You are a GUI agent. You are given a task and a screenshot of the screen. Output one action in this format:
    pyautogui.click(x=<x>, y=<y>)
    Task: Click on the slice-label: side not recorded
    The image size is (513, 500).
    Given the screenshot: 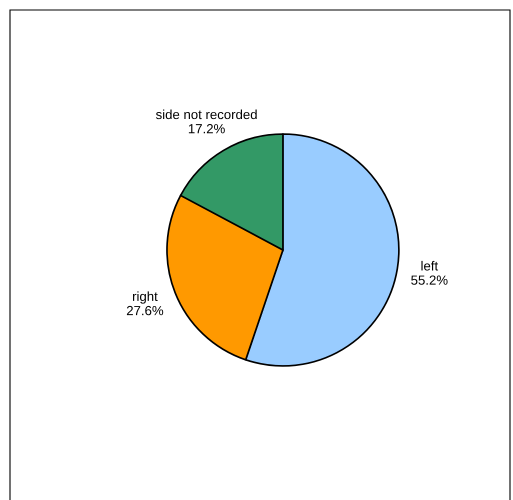 What is the action you would take?
    pyautogui.click(x=206, y=114)
    